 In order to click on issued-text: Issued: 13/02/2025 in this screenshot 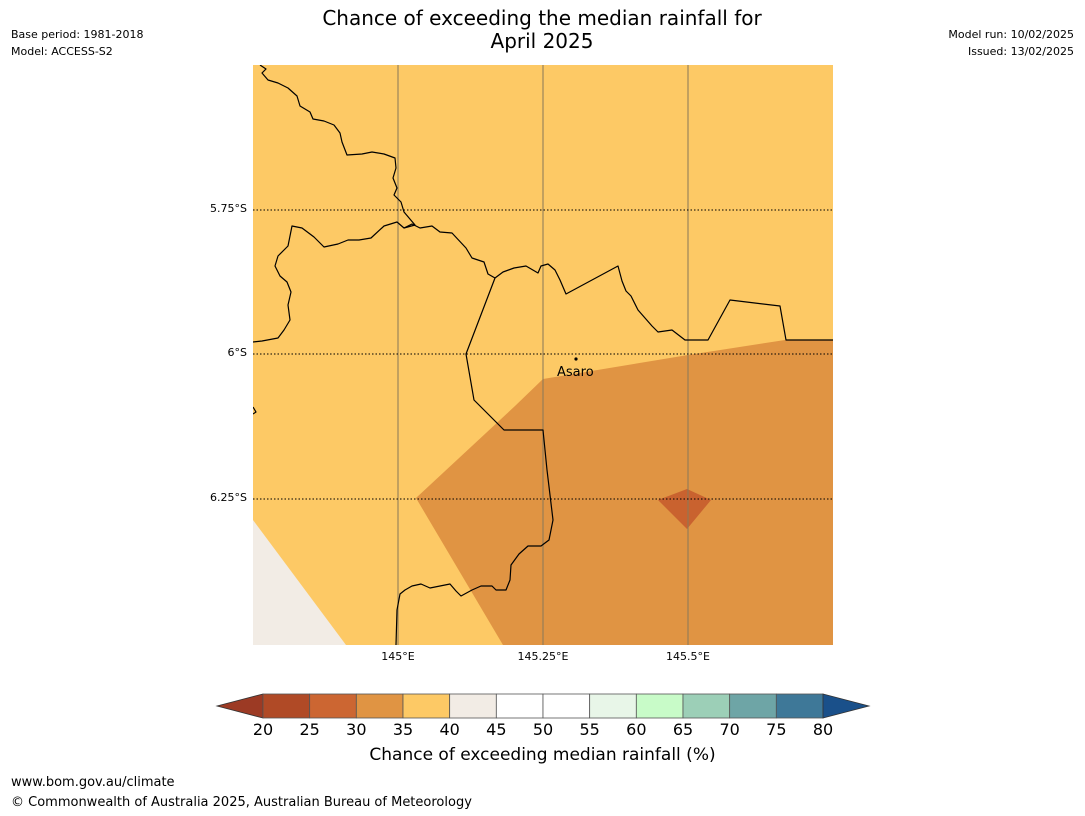, I will do `click(1020, 51)`.